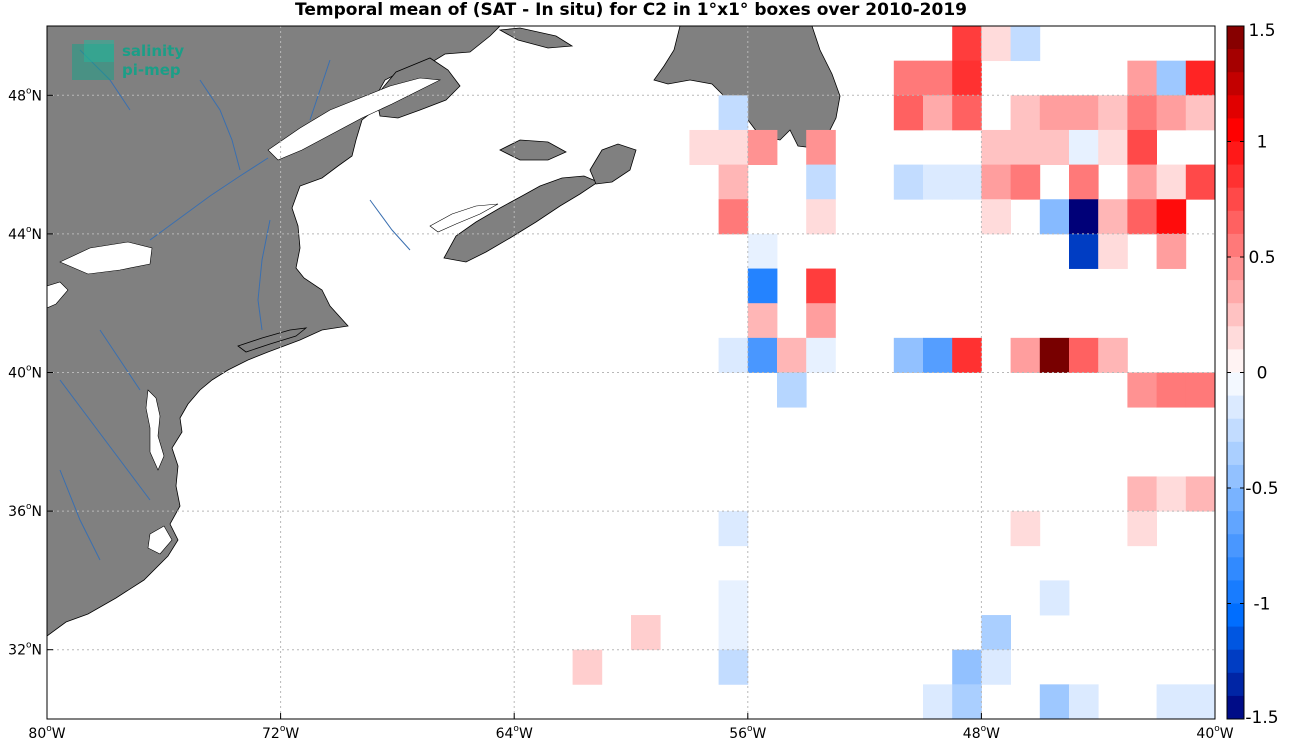 This screenshot has width=1298, height=740. I want to click on prince-edward-island, so click(533, 150).